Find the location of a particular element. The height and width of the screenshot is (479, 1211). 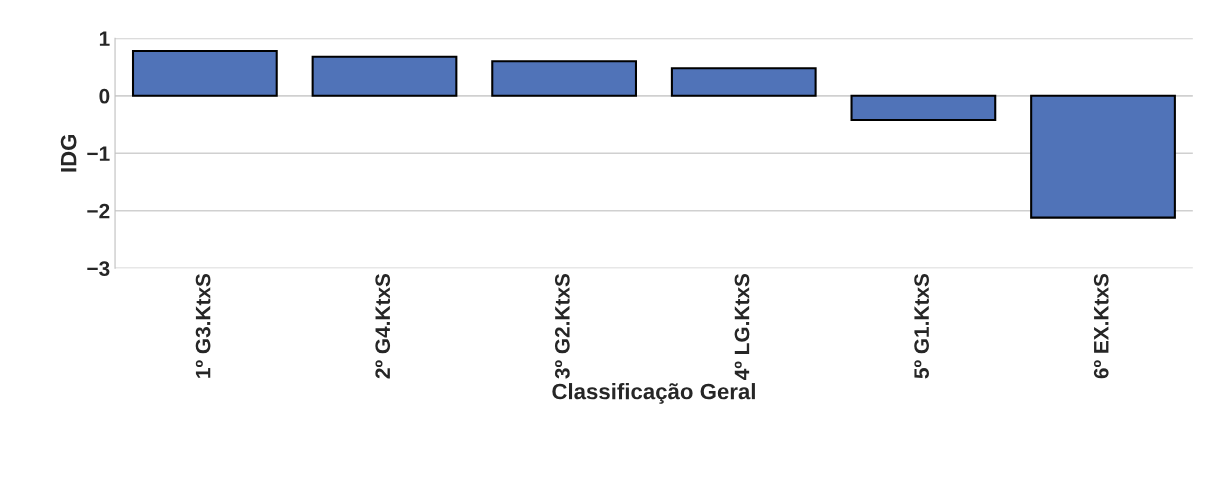

x-tick-label: 6º EX.KtxS is located at coordinates (1101, 326).